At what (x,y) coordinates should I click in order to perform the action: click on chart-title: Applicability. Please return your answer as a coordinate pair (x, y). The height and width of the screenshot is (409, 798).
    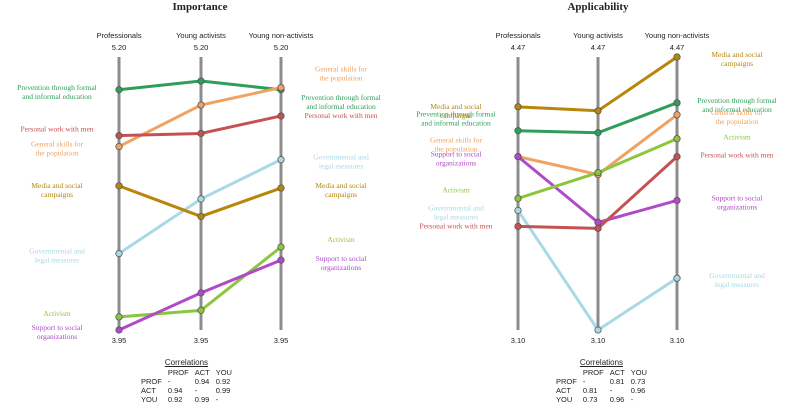
    Looking at the image, I should click on (598, 7).